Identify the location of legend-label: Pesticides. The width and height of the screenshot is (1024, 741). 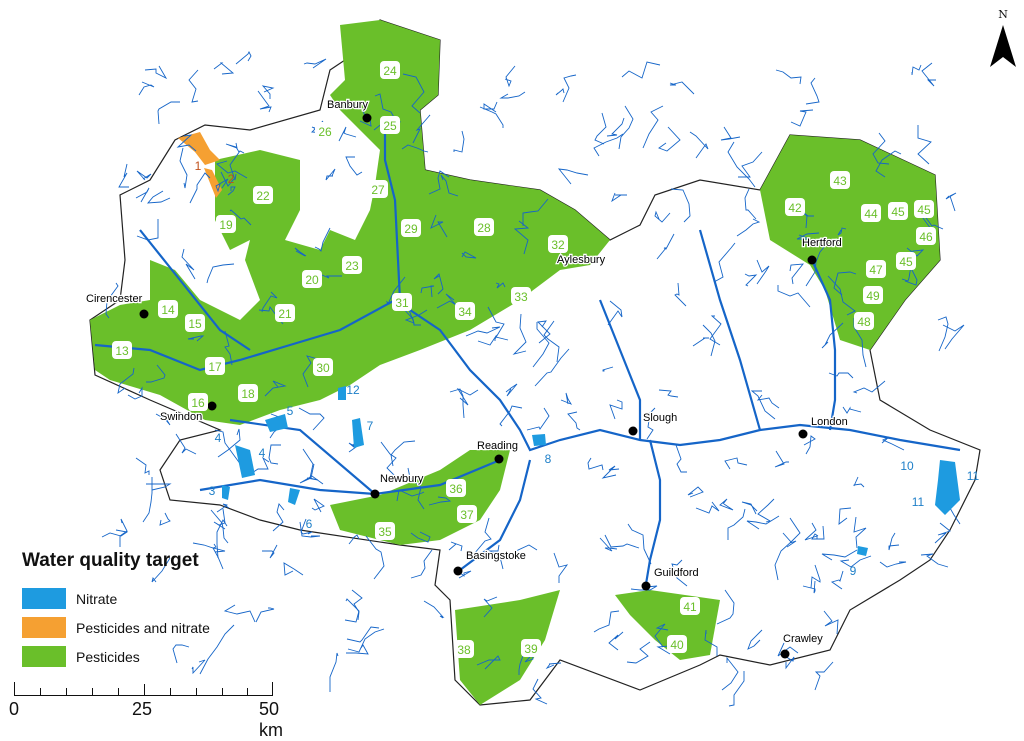
(108, 656).